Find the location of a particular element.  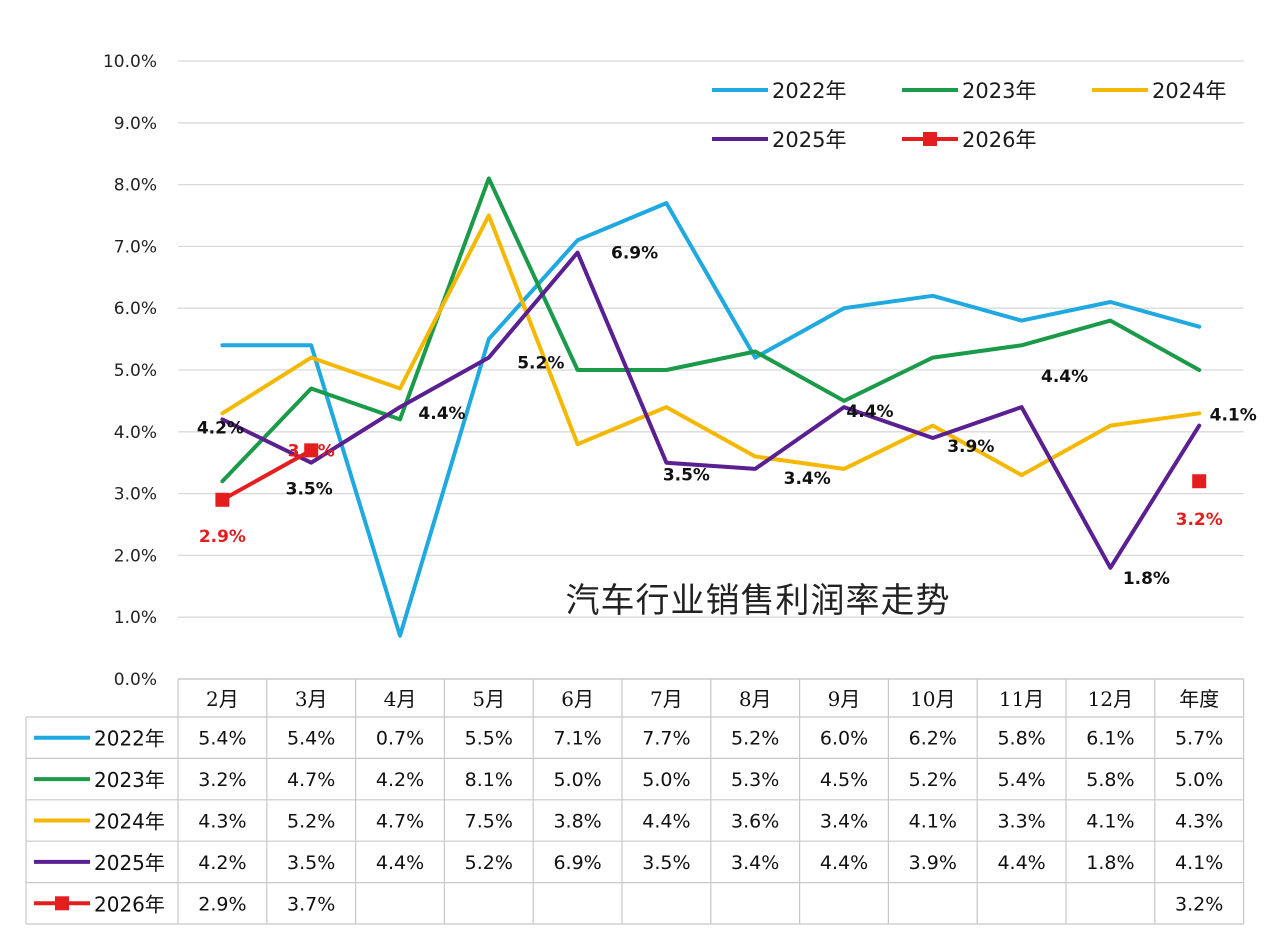

data-label: 3.9% is located at coordinates (970, 447).